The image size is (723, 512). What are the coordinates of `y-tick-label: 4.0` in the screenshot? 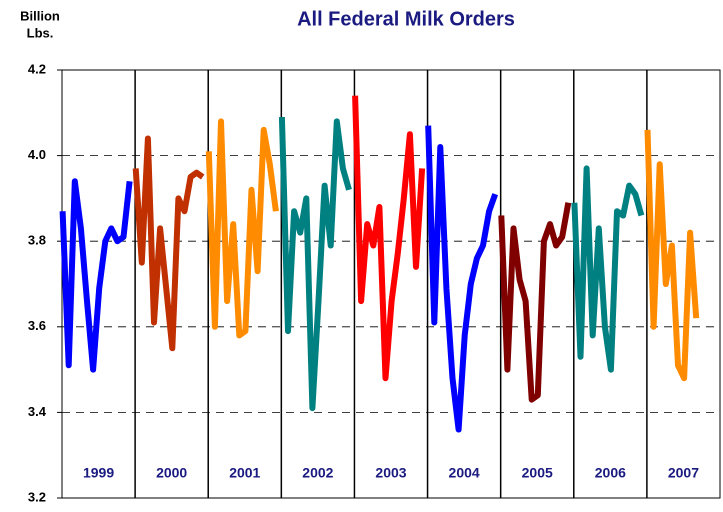 It's located at (37, 154).